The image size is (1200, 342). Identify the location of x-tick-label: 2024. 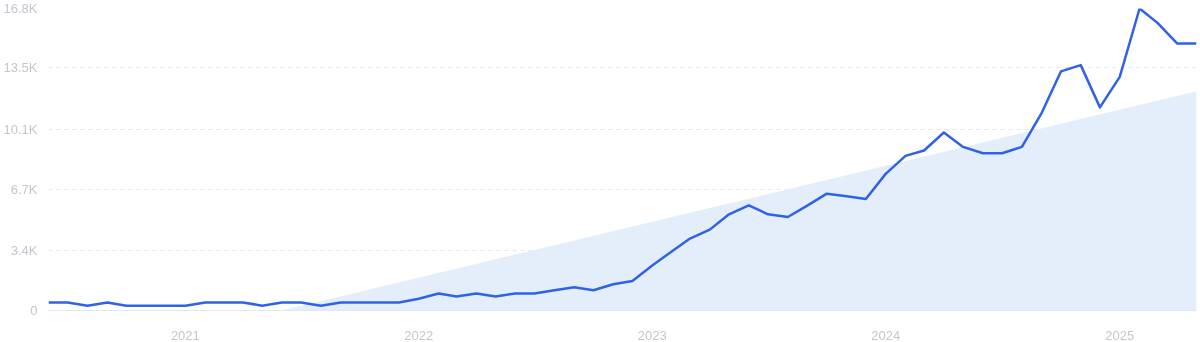
(886, 334).